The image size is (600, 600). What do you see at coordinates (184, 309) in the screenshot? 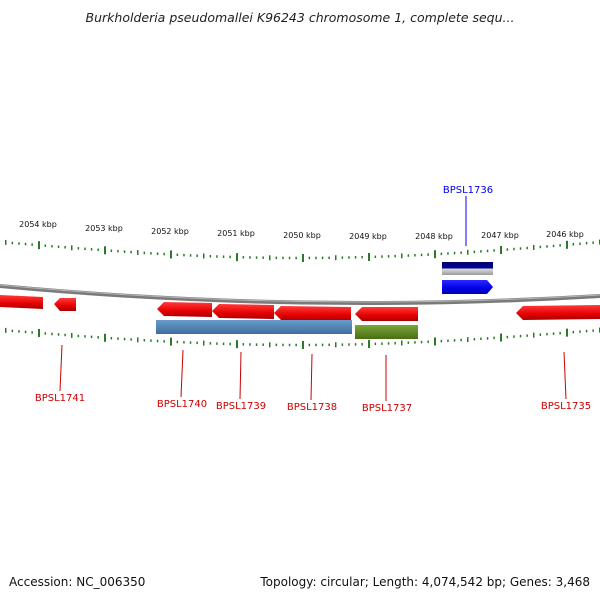
I see `gene-arrow-bpsl1740` at bounding box center [184, 309].